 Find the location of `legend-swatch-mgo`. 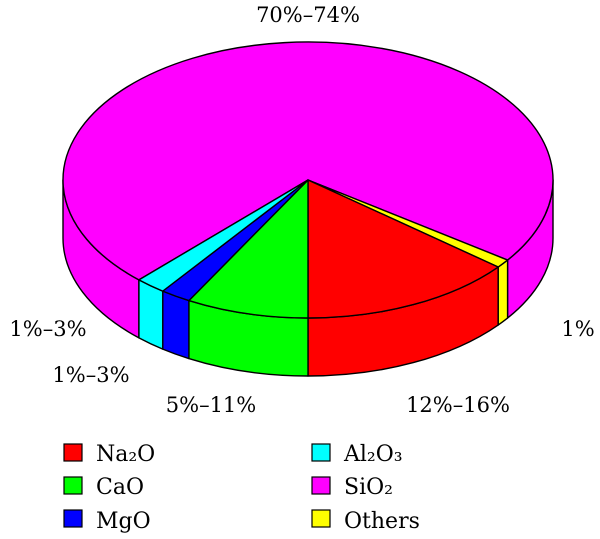

legend-swatch-mgo is located at coordinates (73, 518).